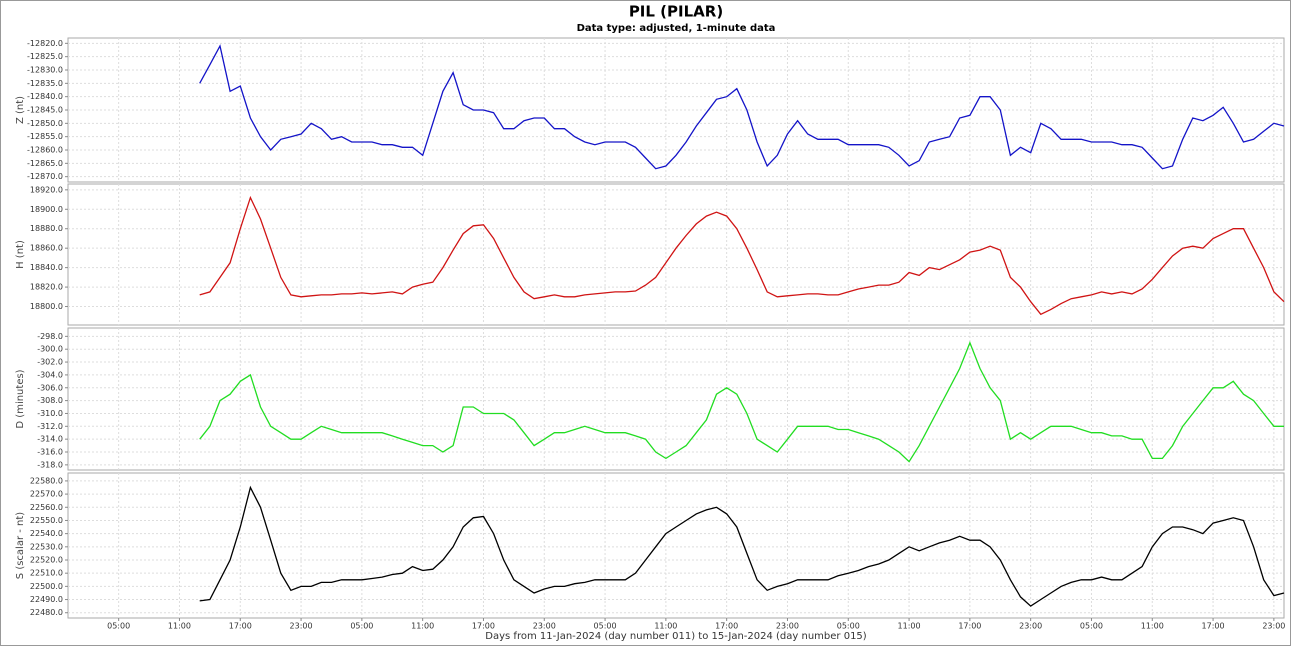 The width and height of the screenshot is (1291, 646). Describe the element at coordinates (46, 546) in the screenshot. I see `y-tick-label: 22530.0` at that location.